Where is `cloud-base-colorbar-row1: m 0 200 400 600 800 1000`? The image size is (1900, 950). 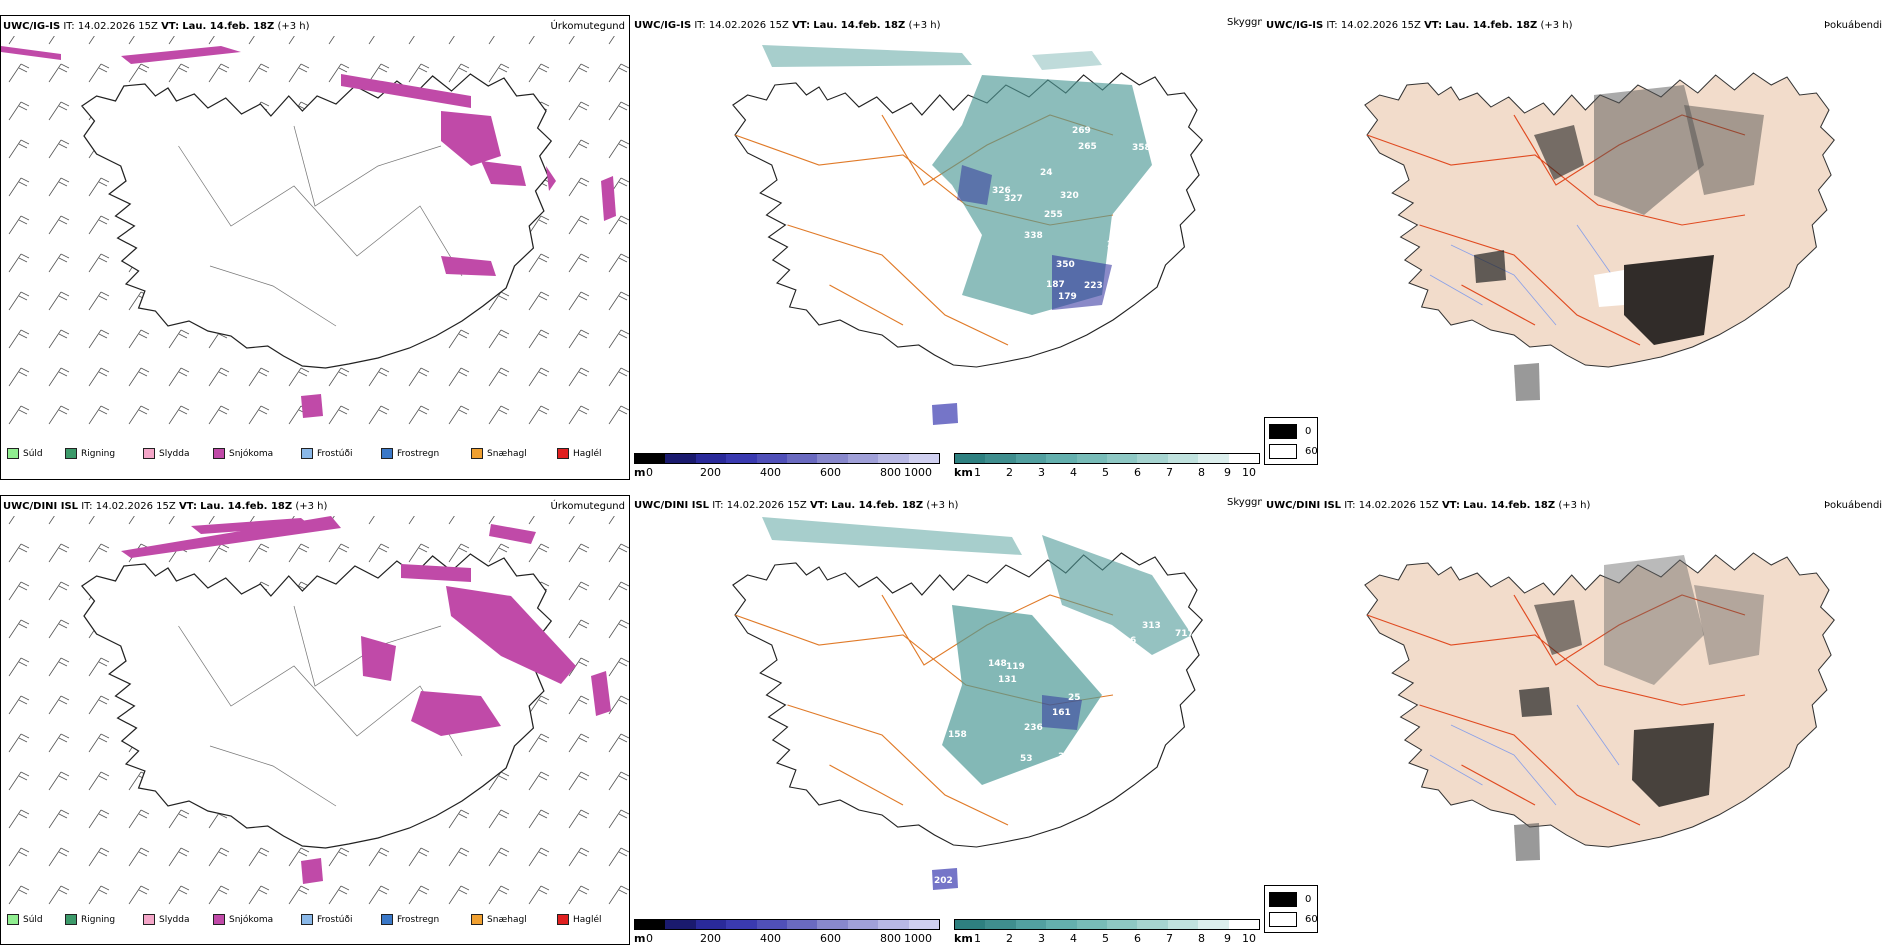 cloud-base-colorbar-row1: m 0 200 400 600 800 1000 is located at coordinates (787, 466).